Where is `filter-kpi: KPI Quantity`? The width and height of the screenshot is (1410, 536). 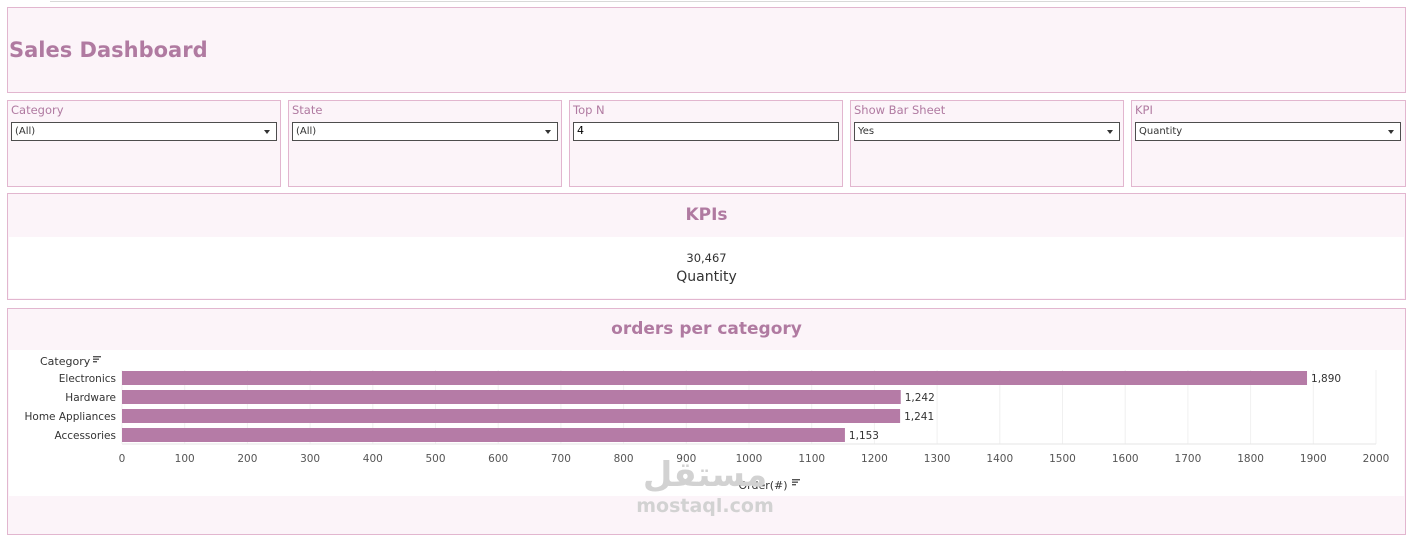
filter-kpi: KPI Quantity is located at coordinates (1268, 143).